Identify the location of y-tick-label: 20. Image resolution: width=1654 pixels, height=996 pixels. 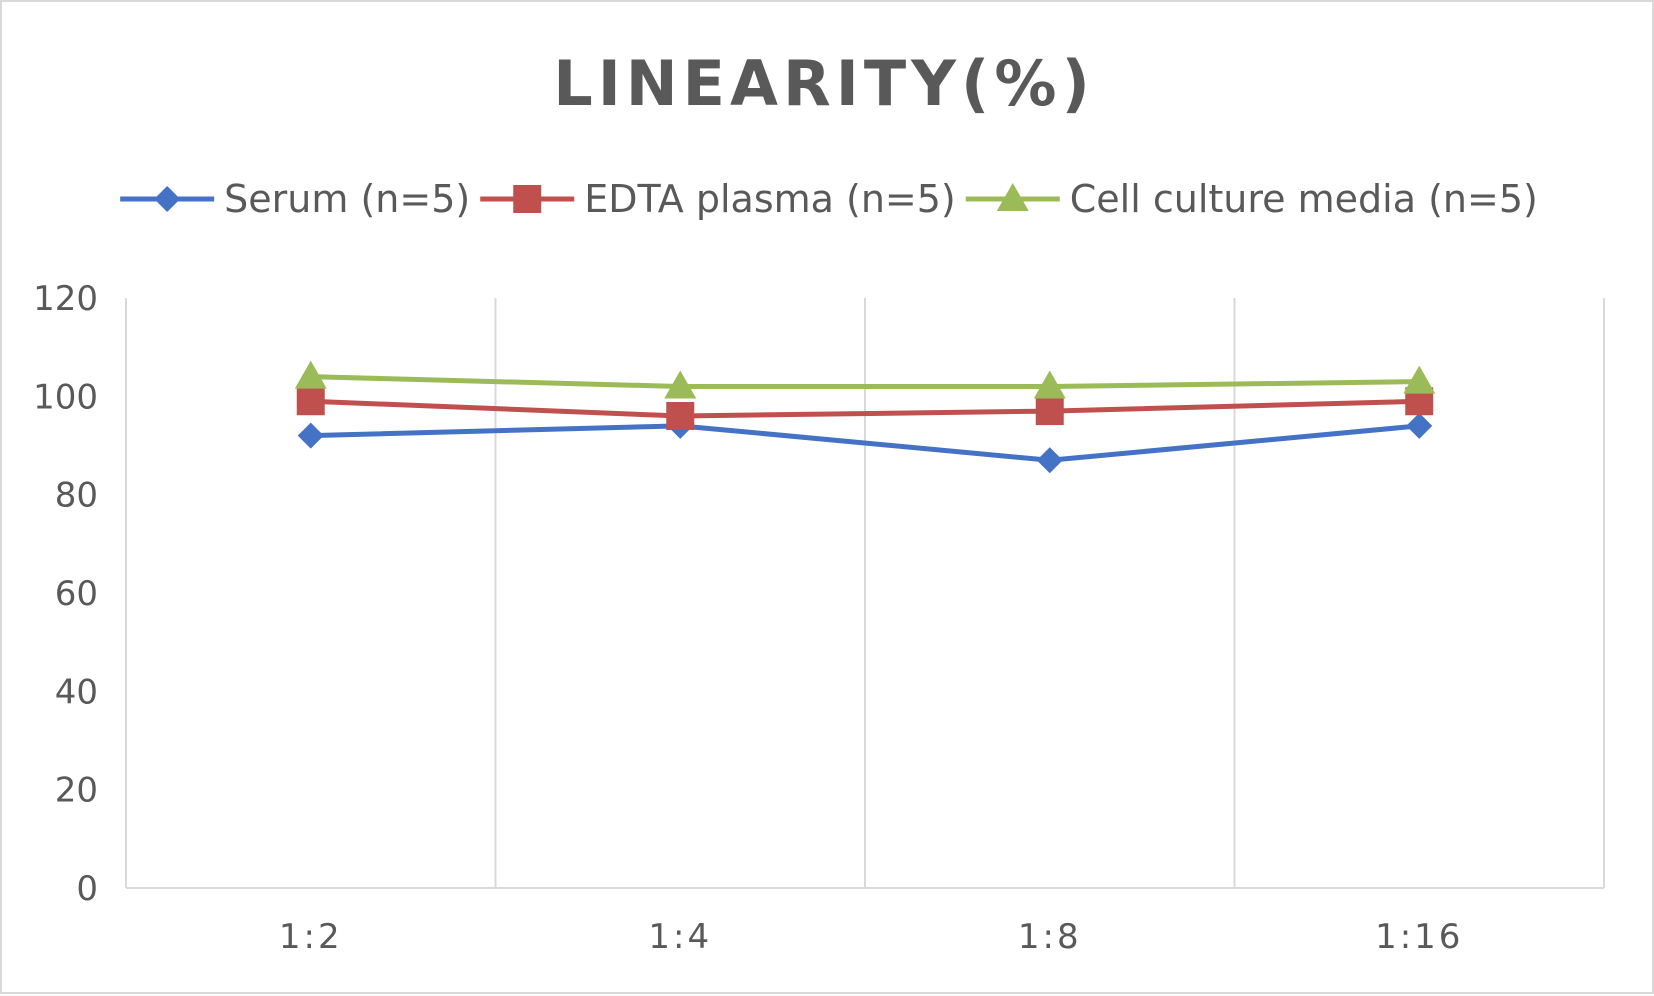
(76, 791).